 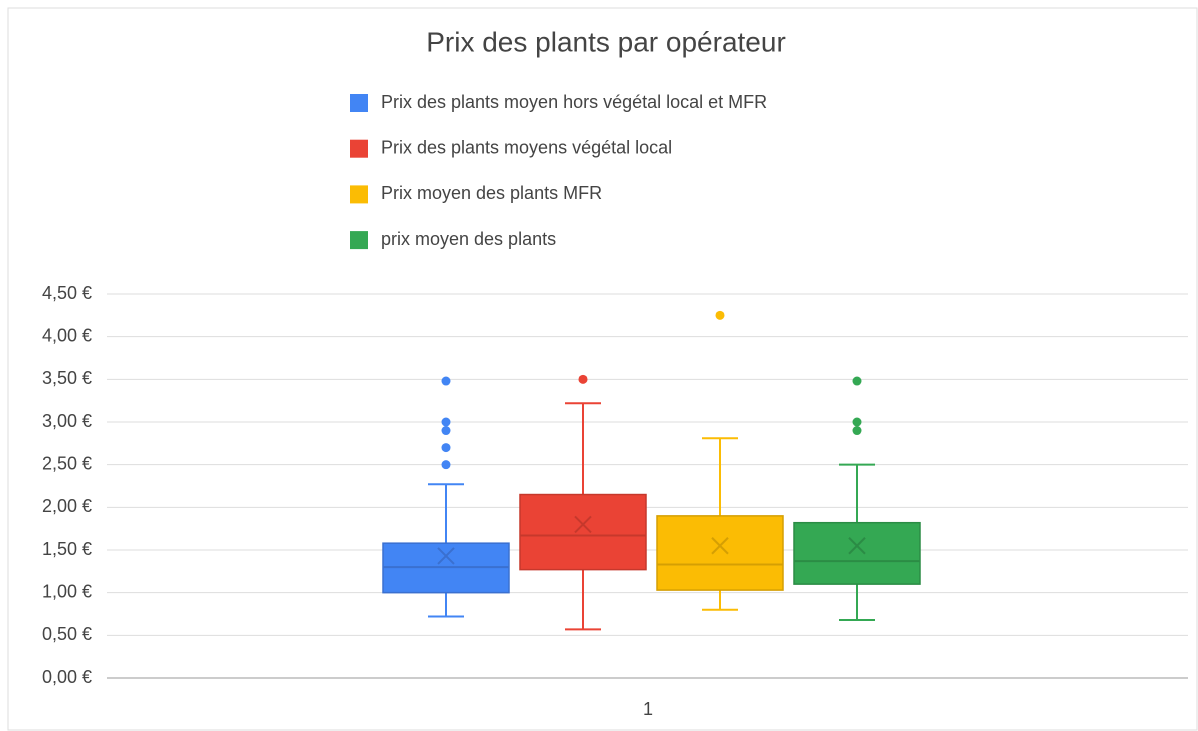 I want to click on y-tick-label: 2,00 €, so click(x=67, y=506).